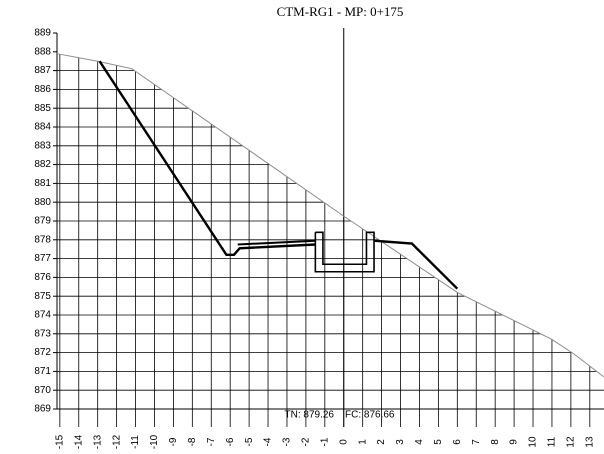 Image resolution: width=604 pixels, height=454 pixels. I want to click on x-tick-label: 9, so click(514, 442).